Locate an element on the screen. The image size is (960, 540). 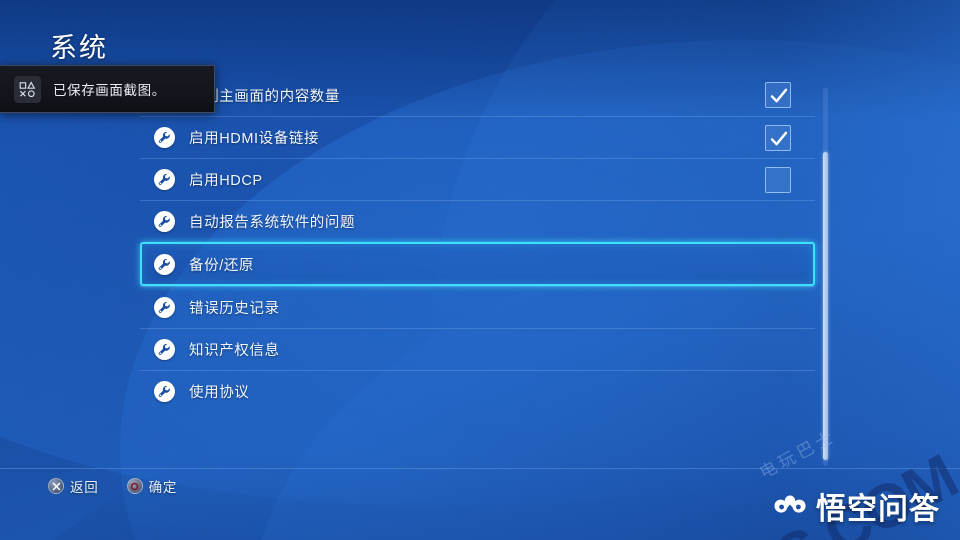
hint-label: 返回 is located at coordinates (84, 487).